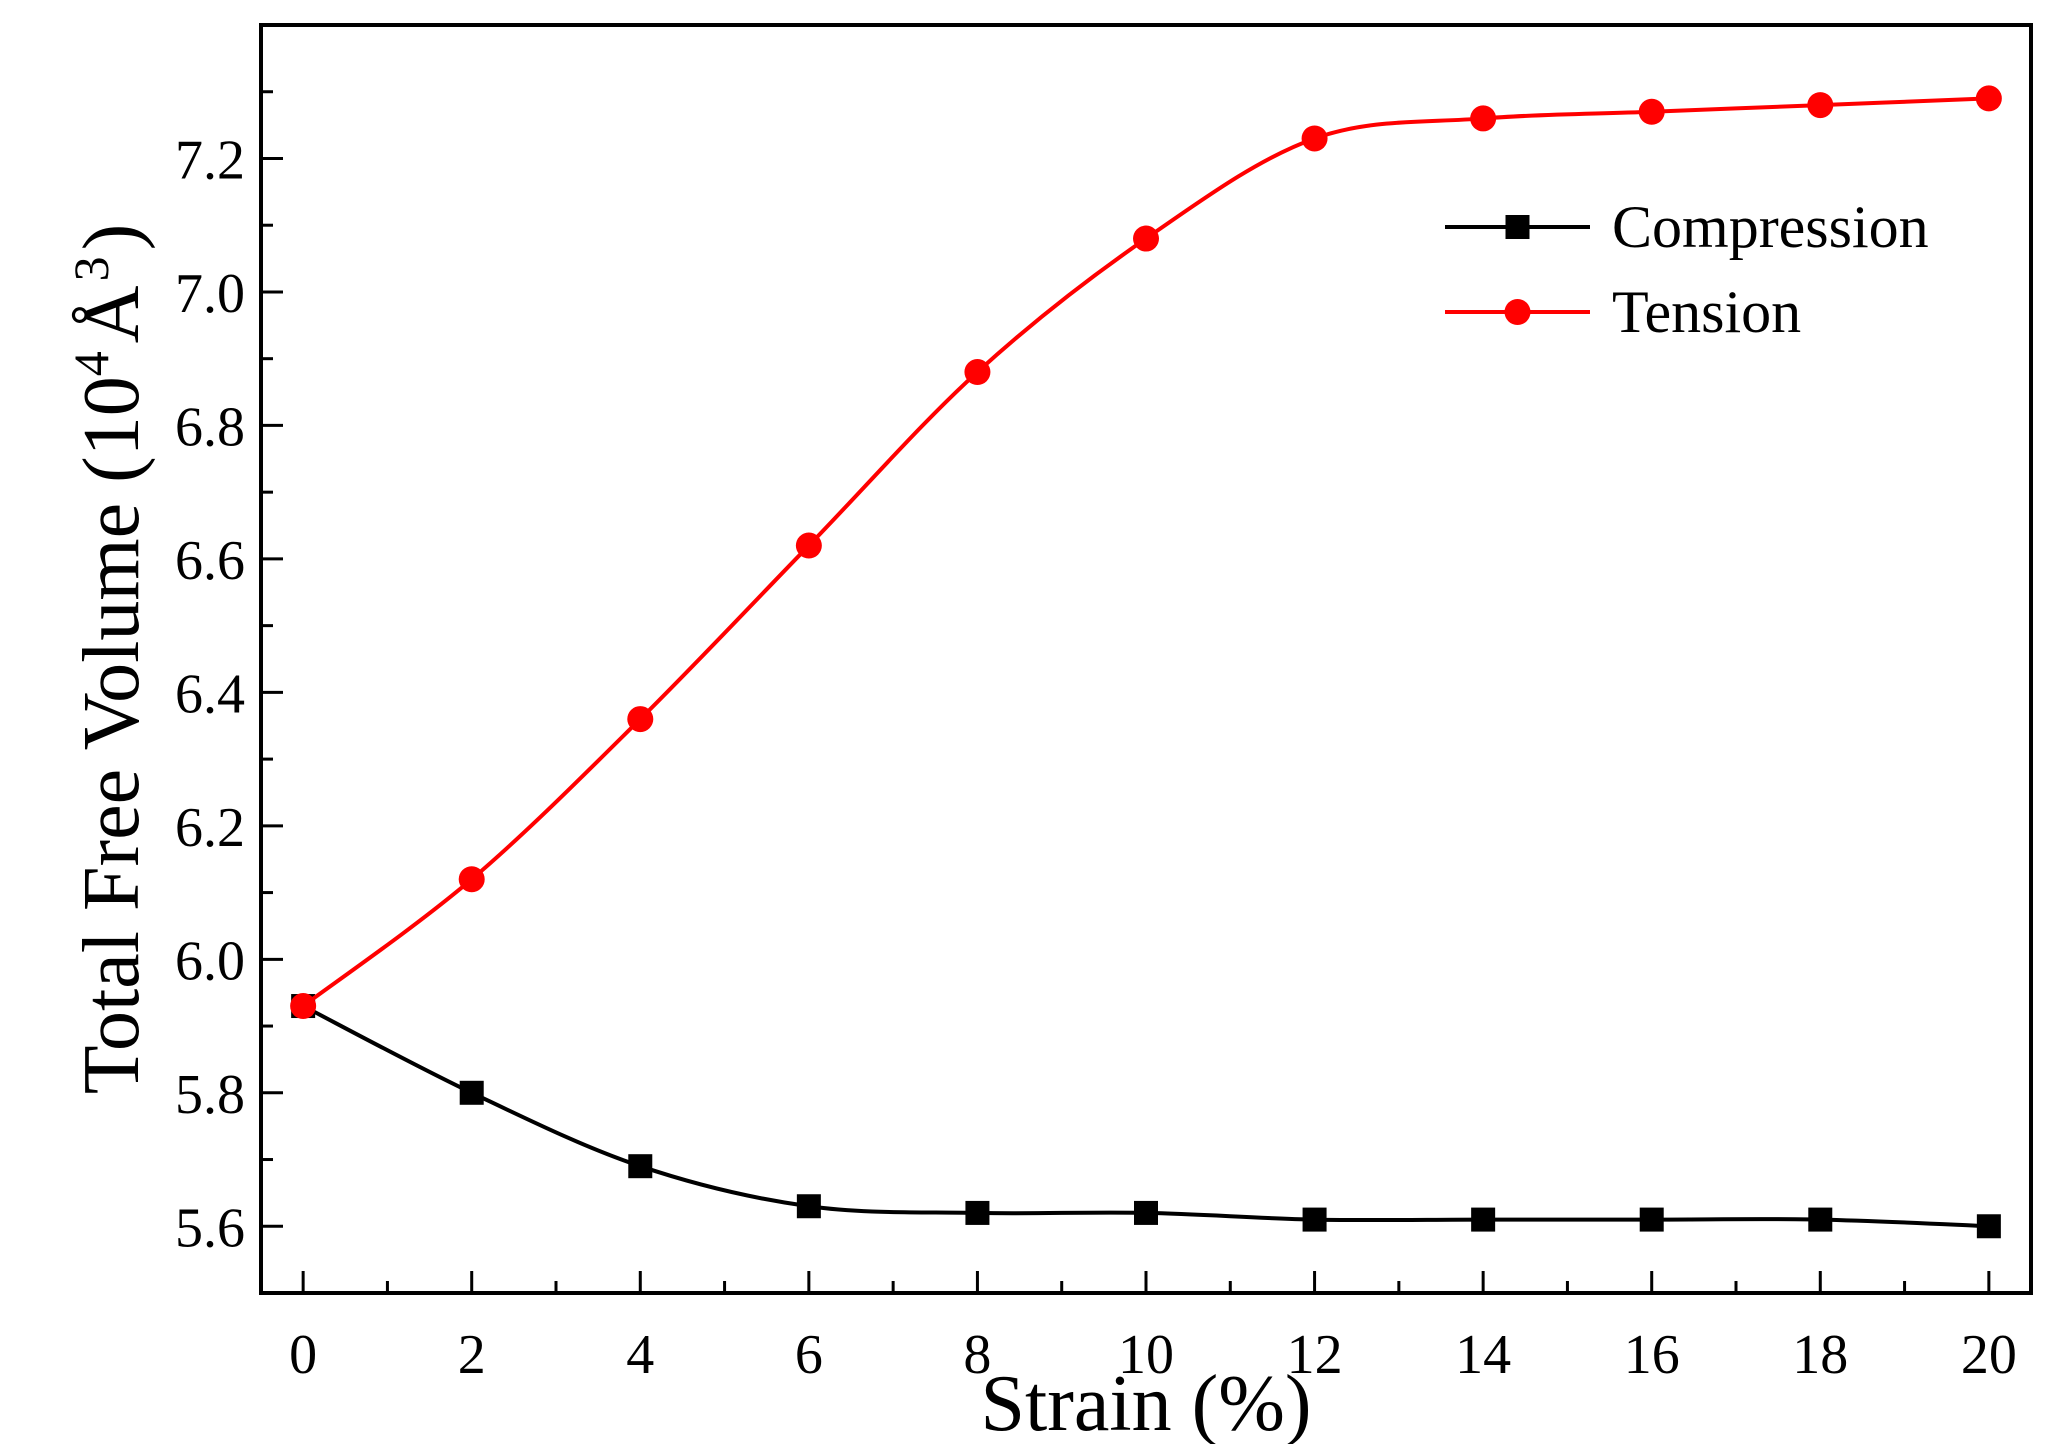 The height and width of the screenshot is (1449, 2070). What do you see at coordinates (210, 828) in the screenshot?
I see `y-tick-label: 6.2` at bounding box center [210, 828].